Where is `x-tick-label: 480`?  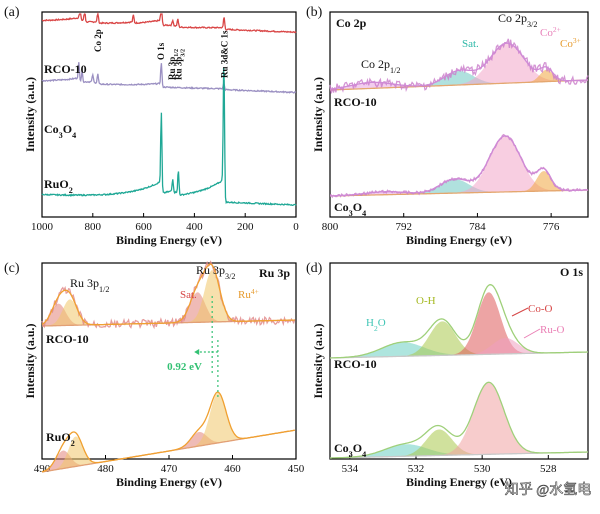 x-tick-label: 480 is located at coordinates (105, 469).